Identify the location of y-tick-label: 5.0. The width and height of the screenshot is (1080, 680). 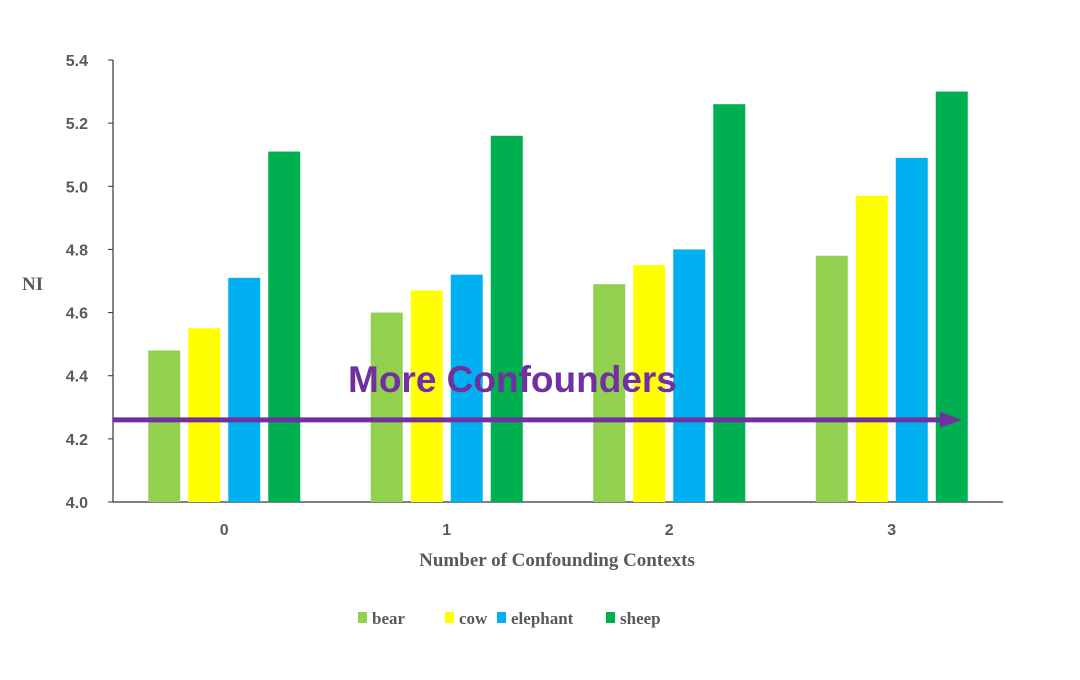
(77, 187).